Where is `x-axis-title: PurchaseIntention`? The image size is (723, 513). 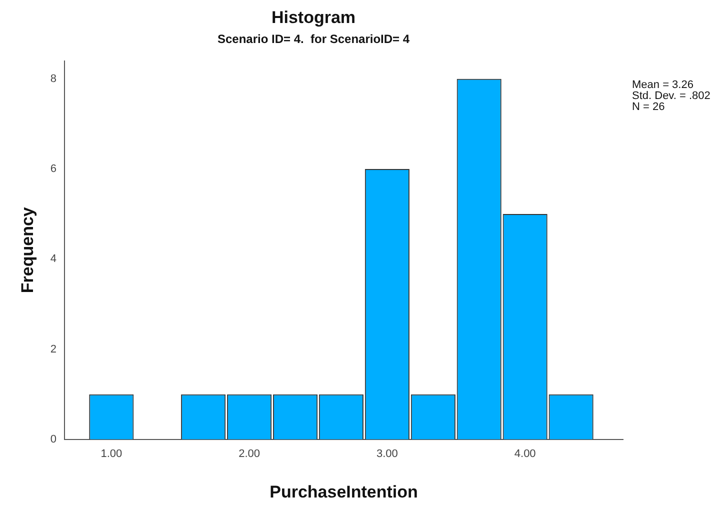 x-axis-title: PurchaseIntention is located at coordinates (344, 492).